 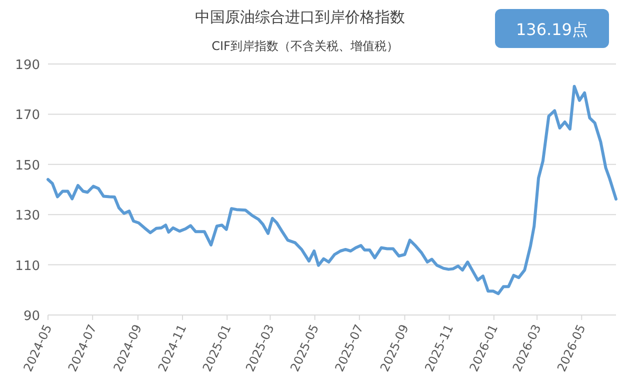 What do you see at coordinates (31, 316) in the screenshot?
I see `y-tick-label: 90` at bounding box center [31, 316].